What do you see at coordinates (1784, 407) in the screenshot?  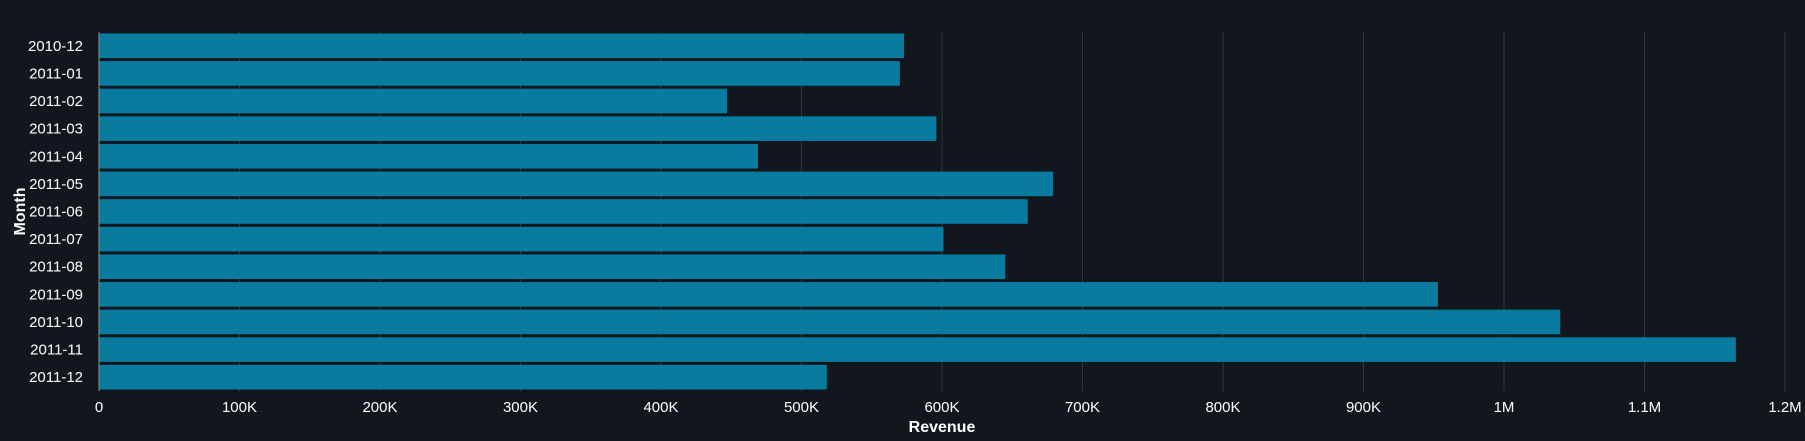 I see `x-tick-label: 1.2M` at bounding box center [1784, 407].